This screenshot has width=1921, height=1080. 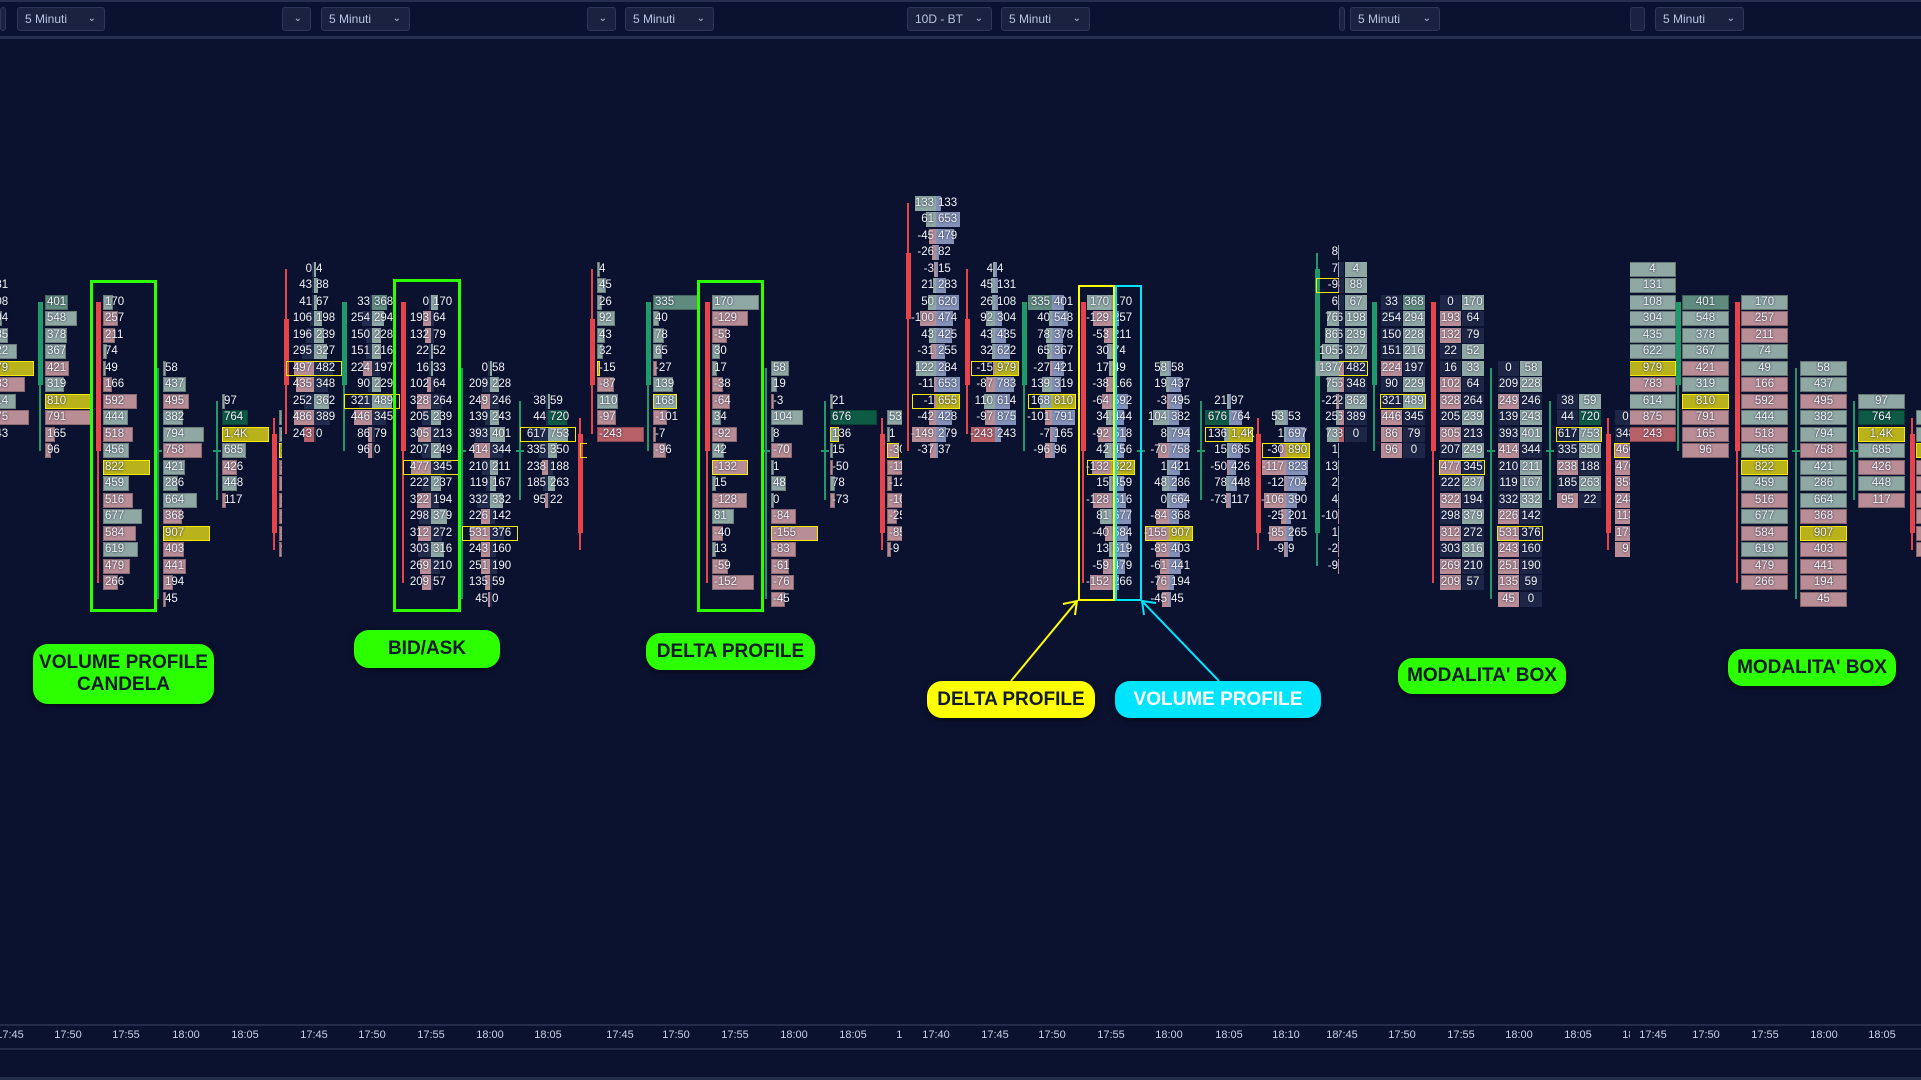 I want to click on panel-4-range-dropdown: 10D - BT ⌄, so click(x=949, y=19).